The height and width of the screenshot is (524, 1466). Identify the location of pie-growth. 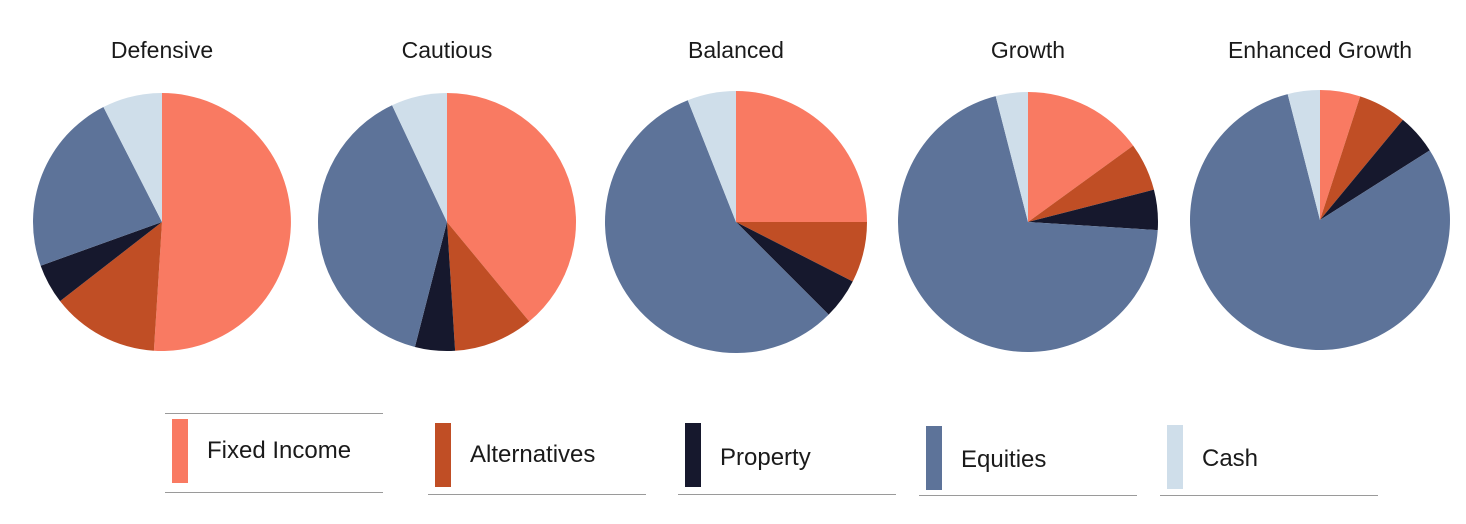
(1027, 222).